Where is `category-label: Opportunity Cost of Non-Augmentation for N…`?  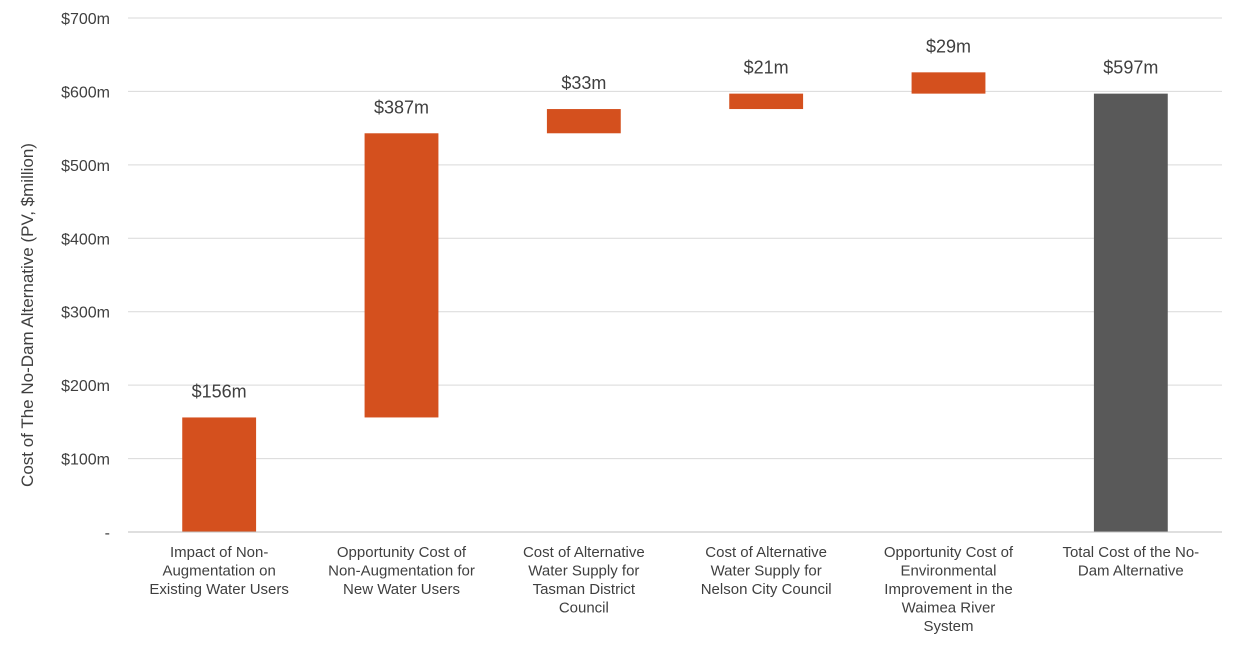
category-label: Opportunity Cost of Non-Augmentation for N… is located at coordinates (401, 571).